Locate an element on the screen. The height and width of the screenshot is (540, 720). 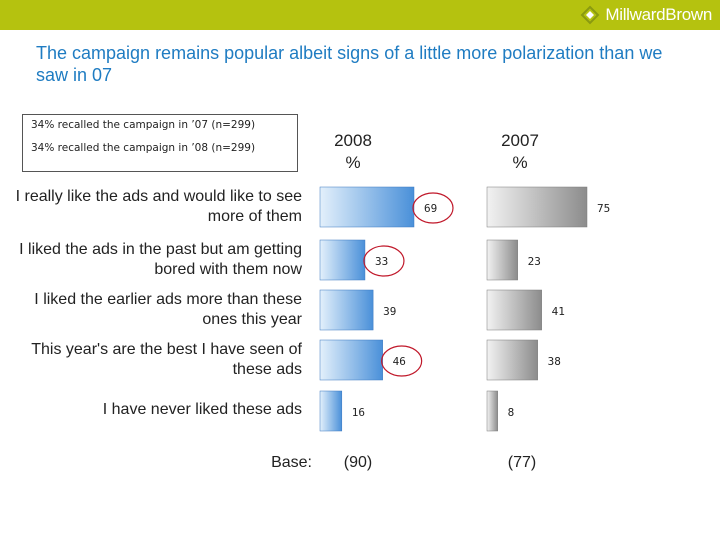
column-unit-2007: % is located at coordinates (520, 162).